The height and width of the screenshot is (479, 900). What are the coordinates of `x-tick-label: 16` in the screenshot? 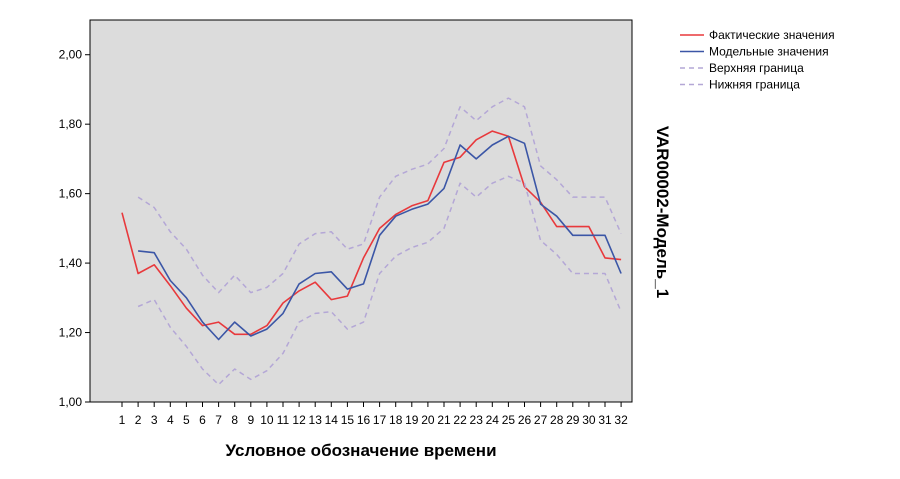 It's located at (364, 420).